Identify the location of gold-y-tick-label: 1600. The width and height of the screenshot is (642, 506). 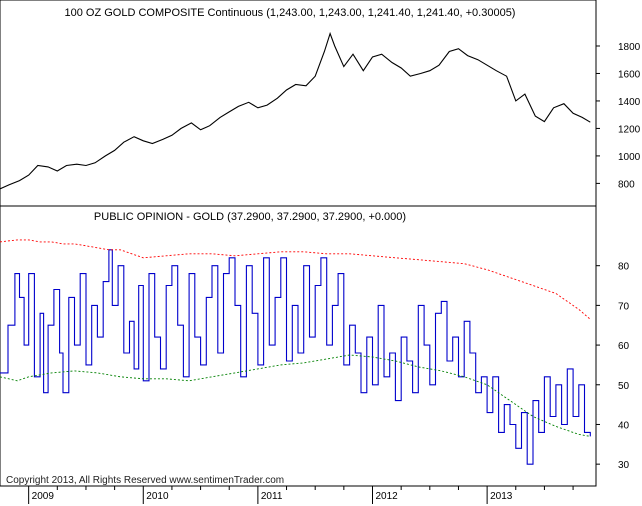
(629, 74).